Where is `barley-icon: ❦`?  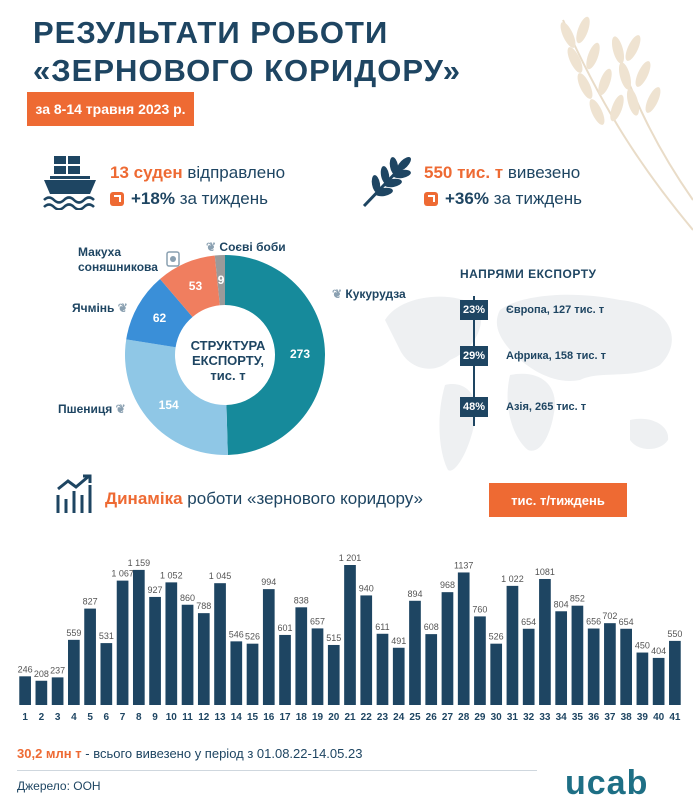 barley-icon: ❦ is located at coordinates (122, 308).